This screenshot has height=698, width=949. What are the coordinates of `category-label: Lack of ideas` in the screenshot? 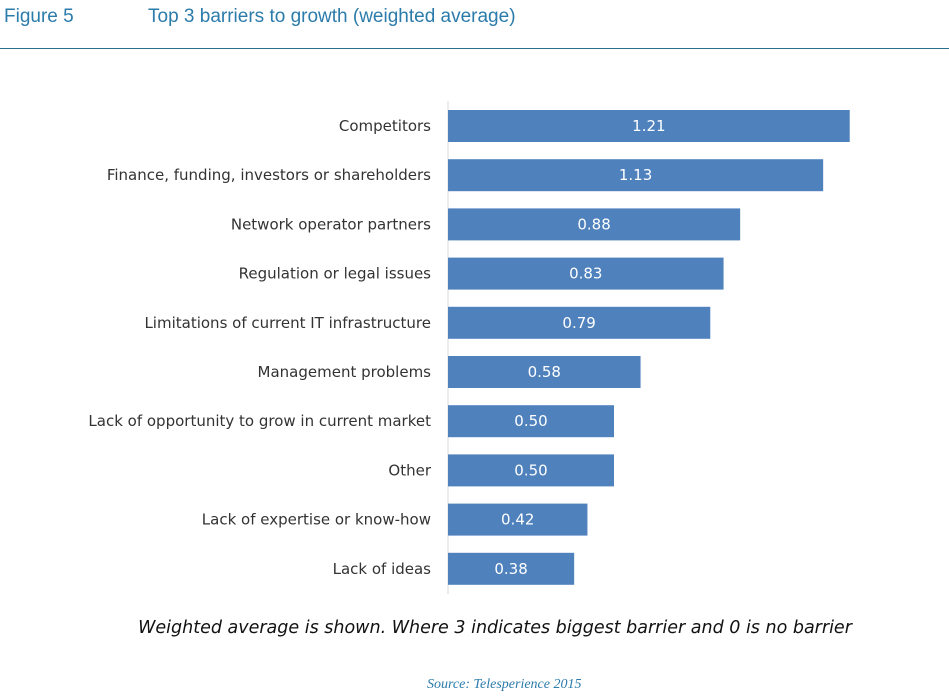 It's located at (382, 569).